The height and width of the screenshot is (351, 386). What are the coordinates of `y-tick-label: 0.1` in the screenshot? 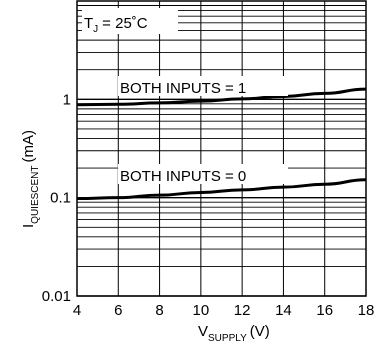 It's located at (60, 198).